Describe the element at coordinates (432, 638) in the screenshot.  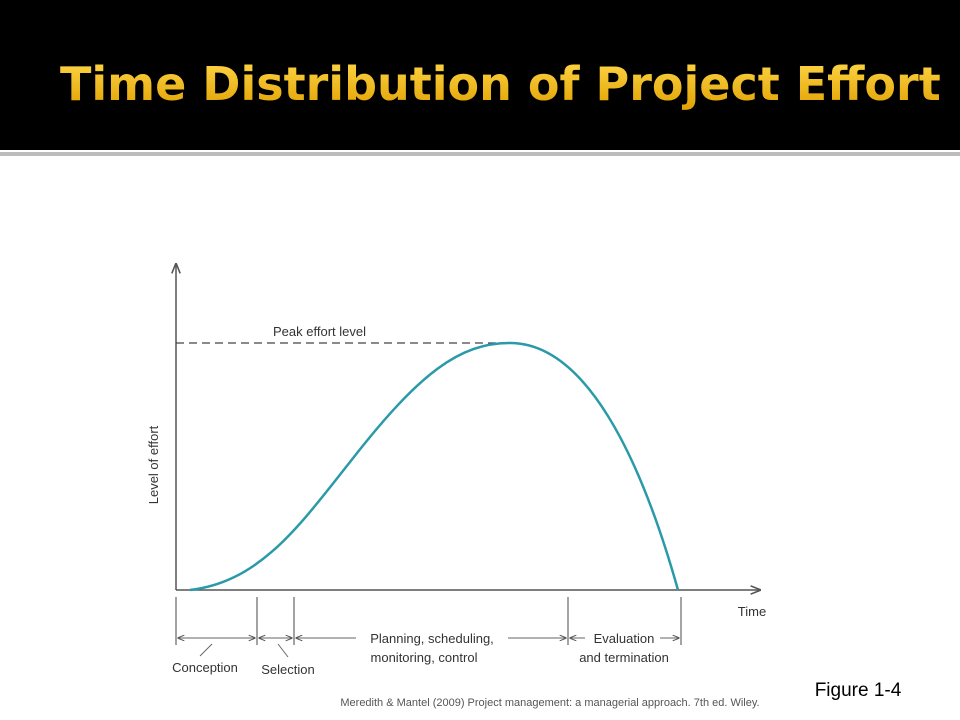
I see `phase-label: Planning, scheduling,` at that location.